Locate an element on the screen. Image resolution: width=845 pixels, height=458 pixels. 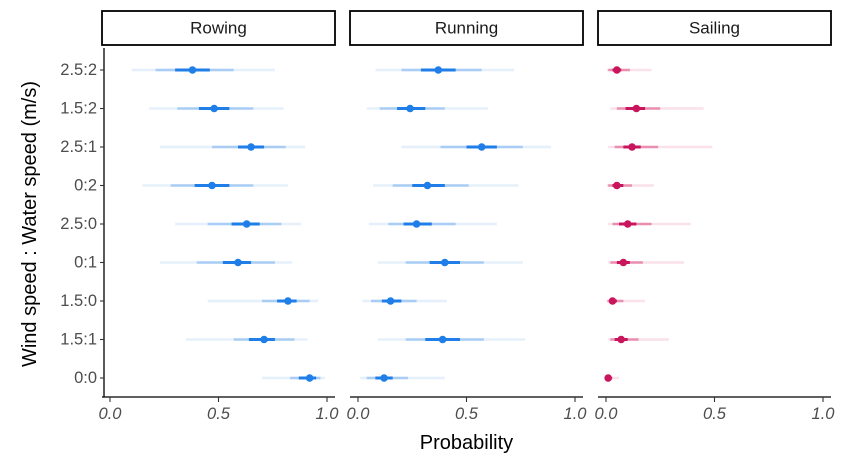
y-tick-label: 1.5:1 is located at coordinates (78, 340).